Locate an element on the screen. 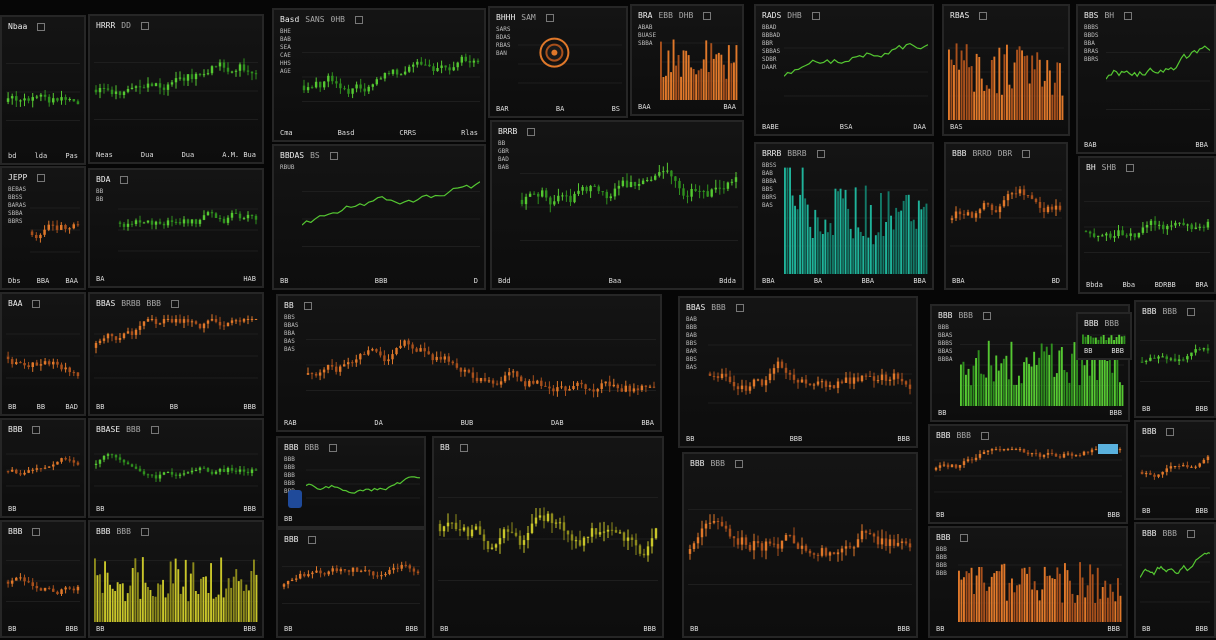 The height and width of the screenshot is (640, 1216). chart-panel-p35: BBB BBB BB BBB is located at coordinates (1175, 580).